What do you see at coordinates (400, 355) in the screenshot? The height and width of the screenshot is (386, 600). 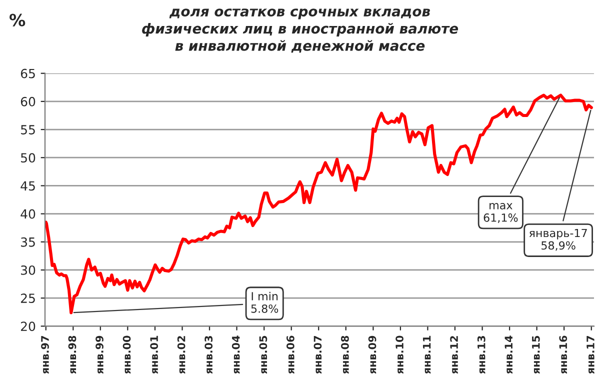 I see `x-tick-label: янв.10` at bounding box center [400, 355].